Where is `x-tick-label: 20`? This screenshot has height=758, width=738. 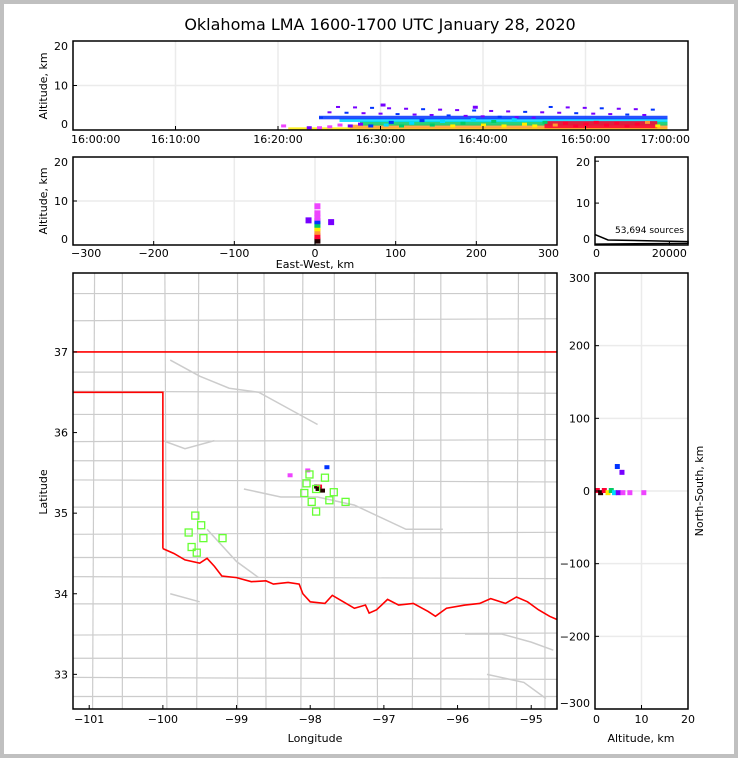 x-tick-label: 20 is located at coordinates (688, 719).